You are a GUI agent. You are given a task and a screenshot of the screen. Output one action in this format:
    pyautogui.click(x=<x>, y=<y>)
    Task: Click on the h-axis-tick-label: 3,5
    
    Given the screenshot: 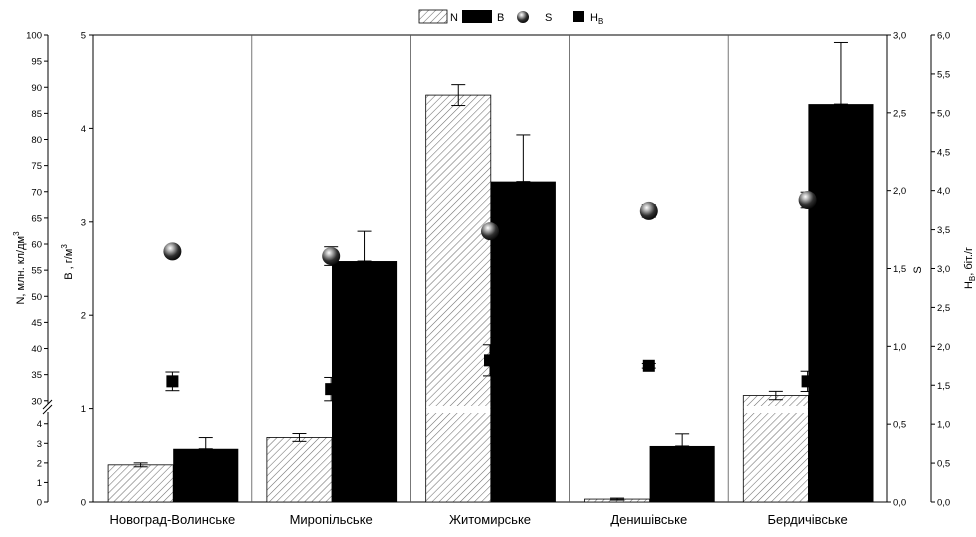 What is the action you would take?
    pyautogui.click(x=943, y=230)
    